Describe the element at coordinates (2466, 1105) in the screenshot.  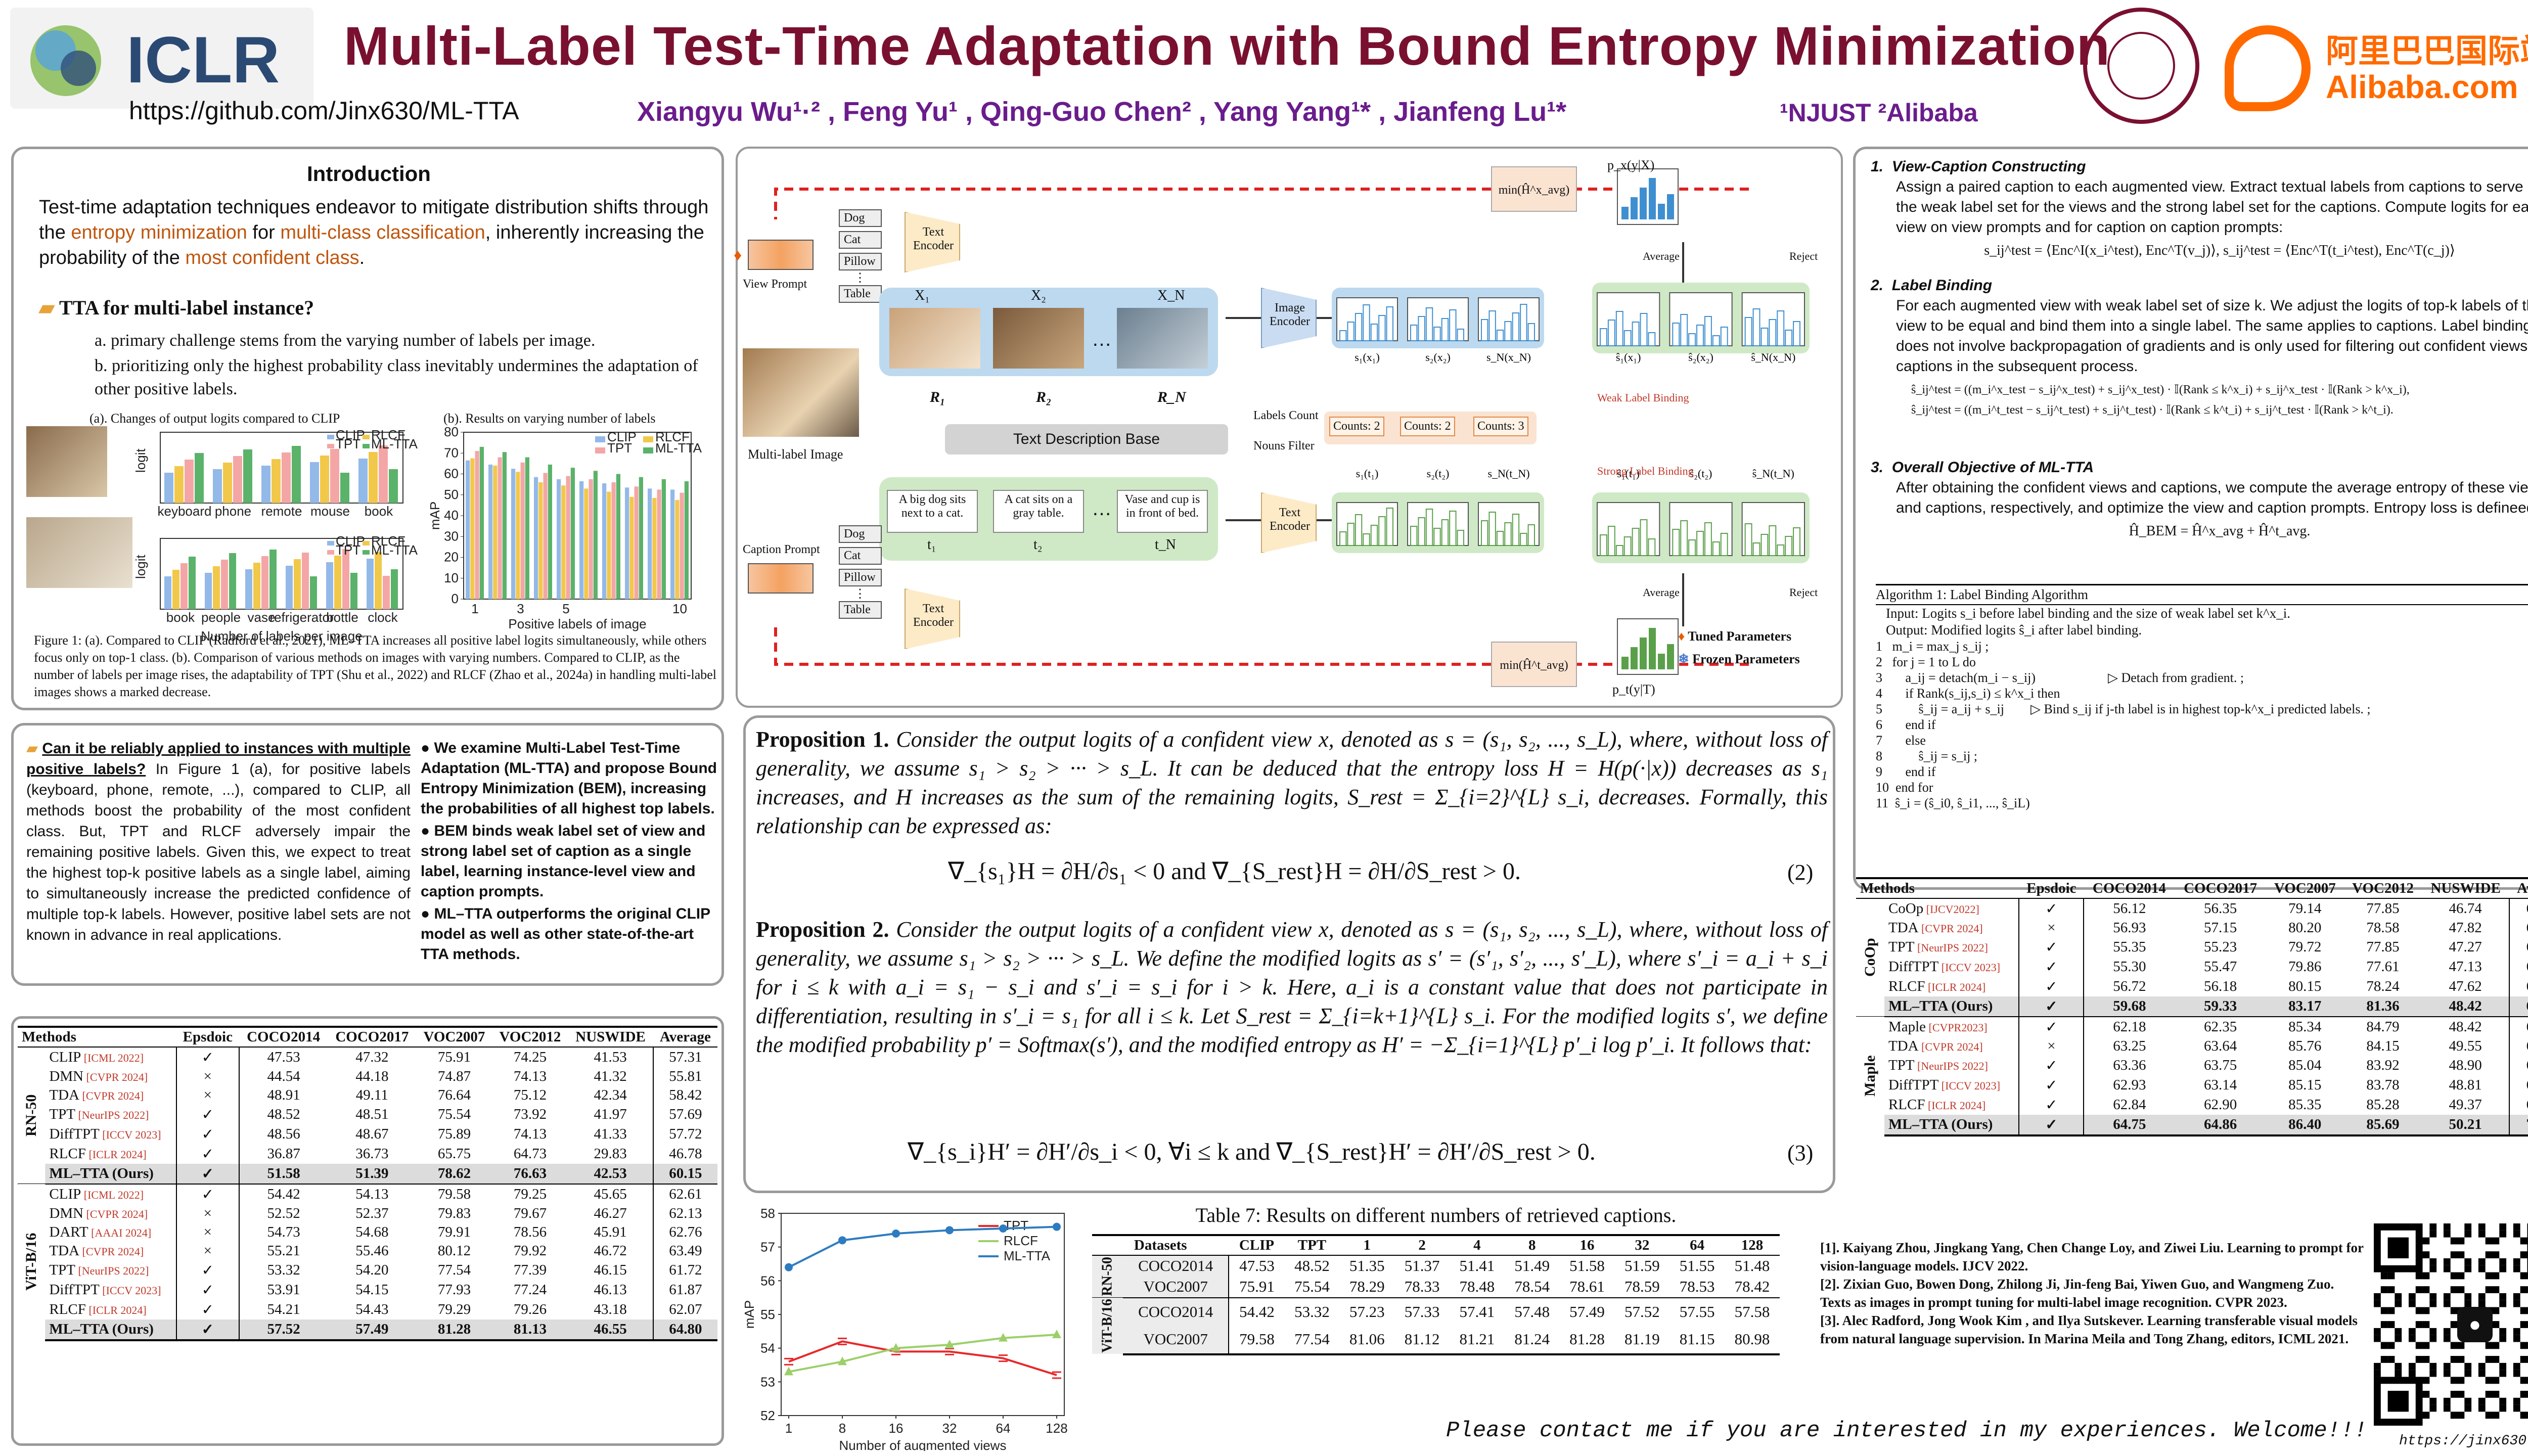
I see `value-cell: 49.37` at that location.